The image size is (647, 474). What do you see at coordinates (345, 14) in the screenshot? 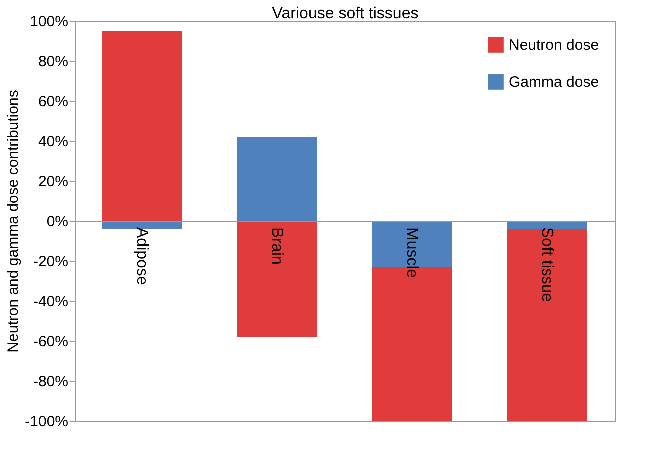
I see `x-axis-title: Variouse soft tissues` at bounding box center [345, 14].